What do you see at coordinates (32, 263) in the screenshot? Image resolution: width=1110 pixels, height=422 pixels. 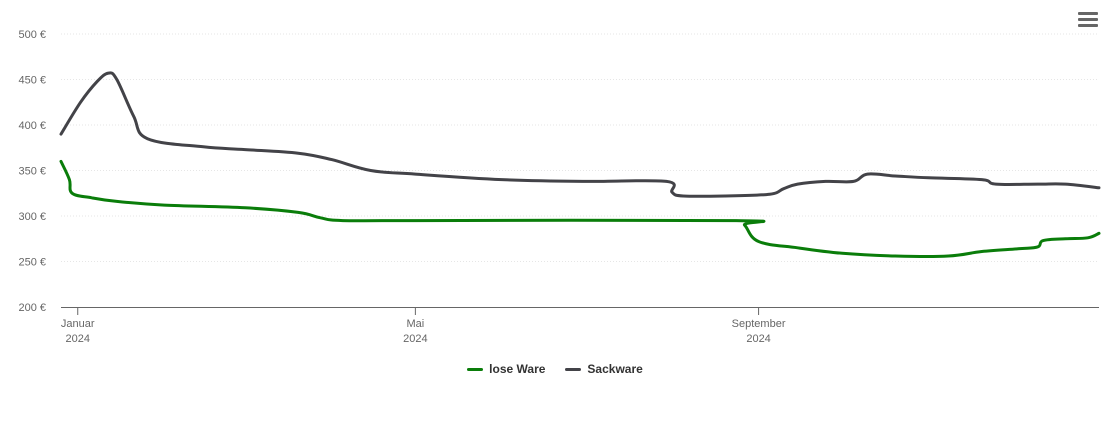 I see `y-tick-label: 250 €` at bounding box center [32, 263].